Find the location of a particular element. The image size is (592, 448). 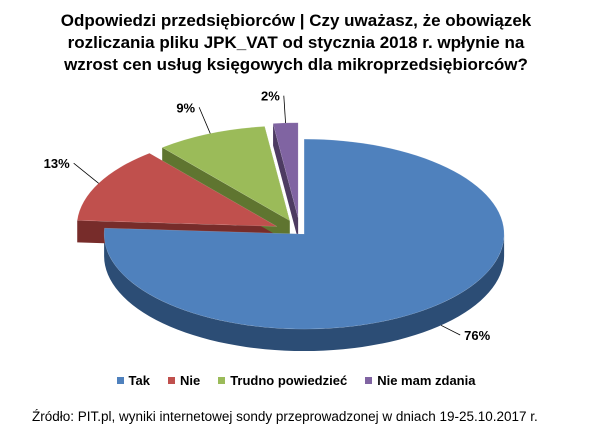

data-label-nie-mam-zdania: 2% is located at coordinates (270, 96).